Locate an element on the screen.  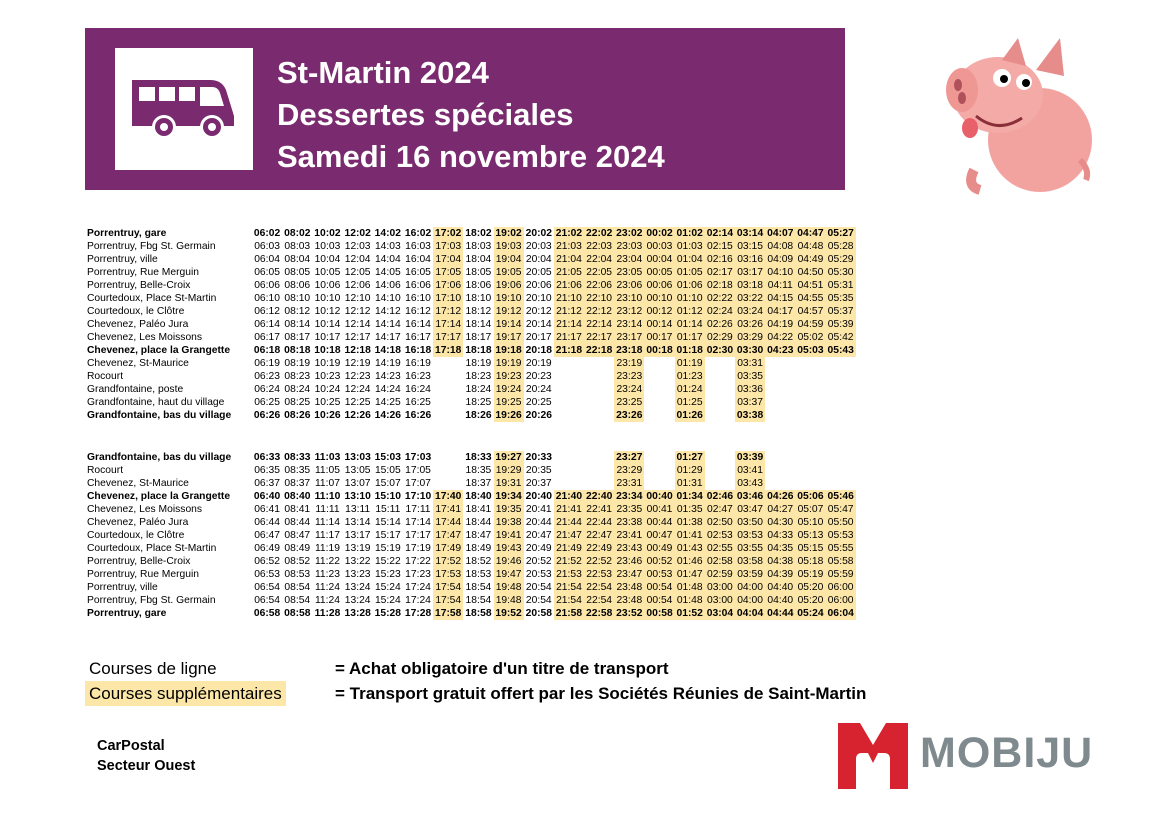
departure-time: 04:00 is located at coordinates (750, 600).